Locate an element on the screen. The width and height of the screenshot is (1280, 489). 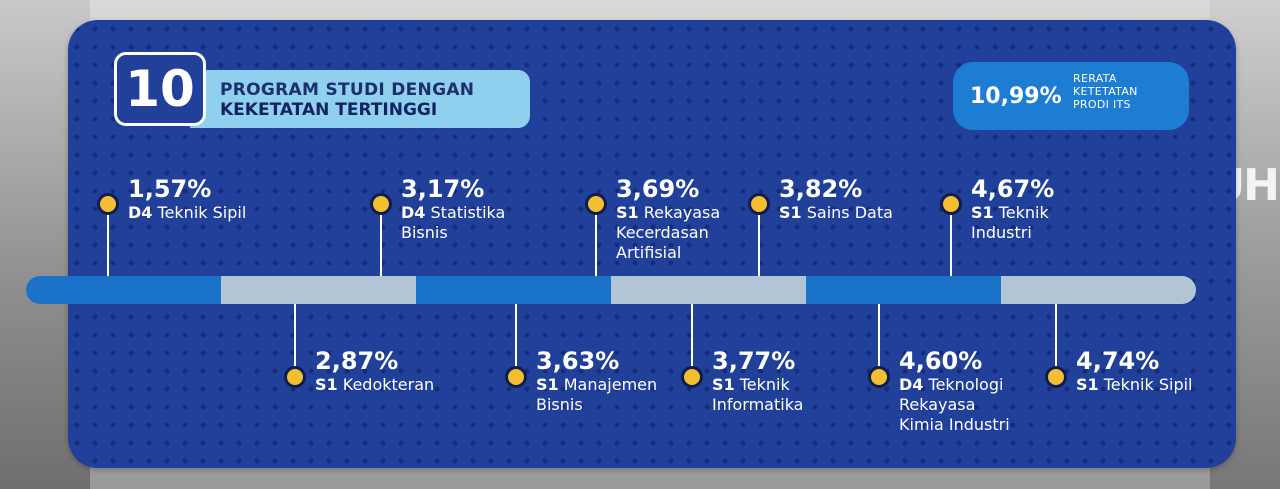
program-name: D4 Teknik Sipil is located at coordinates (187, 212).